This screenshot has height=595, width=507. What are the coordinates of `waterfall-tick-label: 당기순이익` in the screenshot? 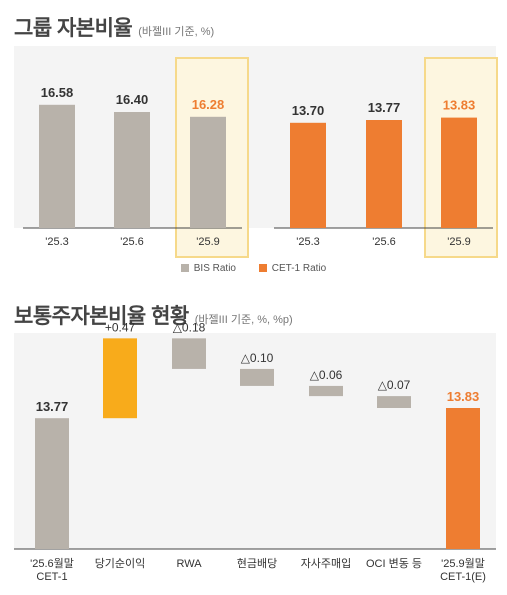 It's located at (120, 563).